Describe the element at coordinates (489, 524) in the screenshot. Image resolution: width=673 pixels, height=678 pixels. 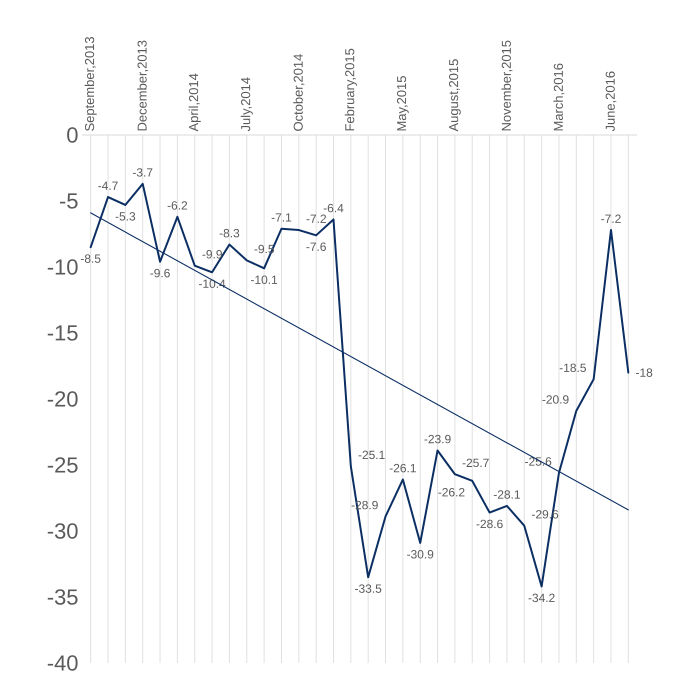
I see `data-label: -28.6` at that location.